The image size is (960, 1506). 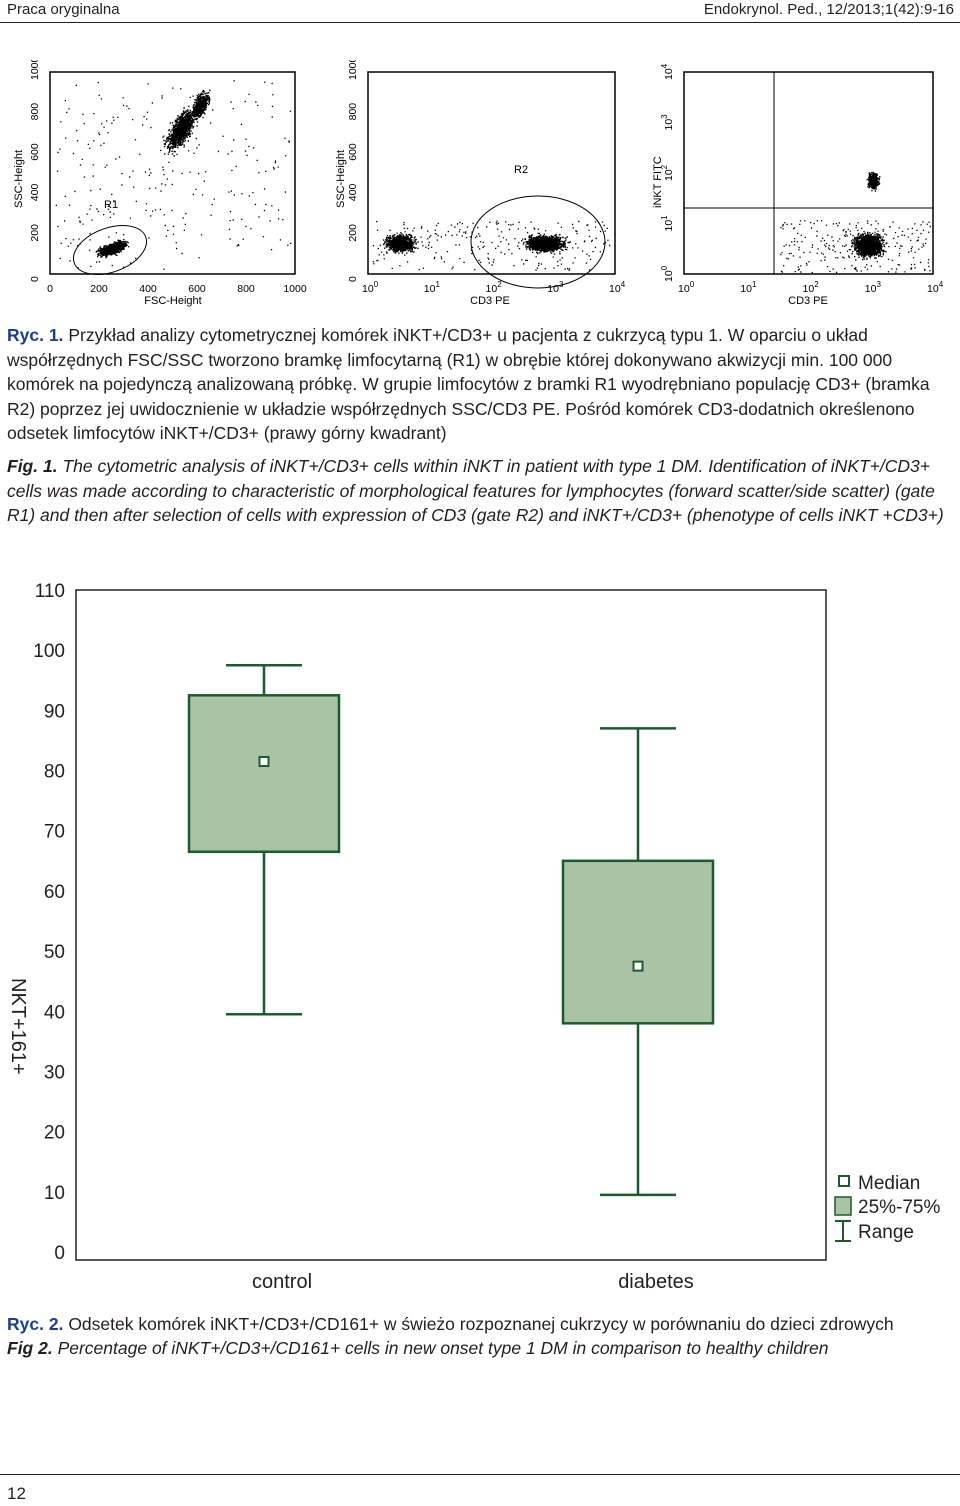 What do you see at coordinates (886, 1232) in the screenshot?
I see `legend-range-label: Range` at bounding box center [886, 1232].